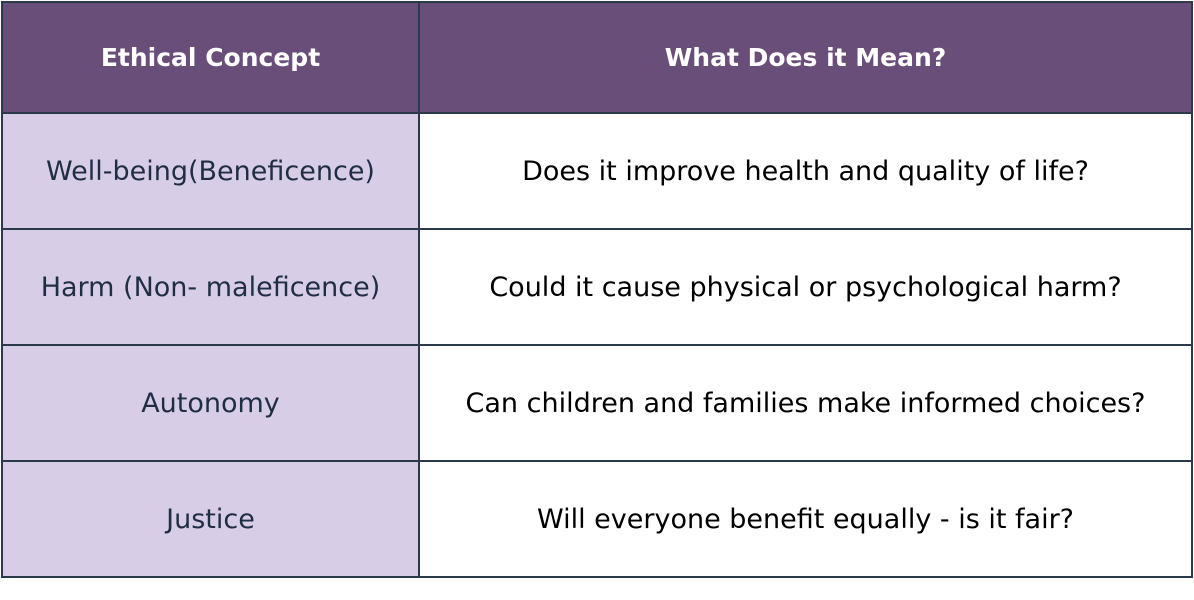  I want to click on header-cell: What Does it Mean?, so click(805, 57).